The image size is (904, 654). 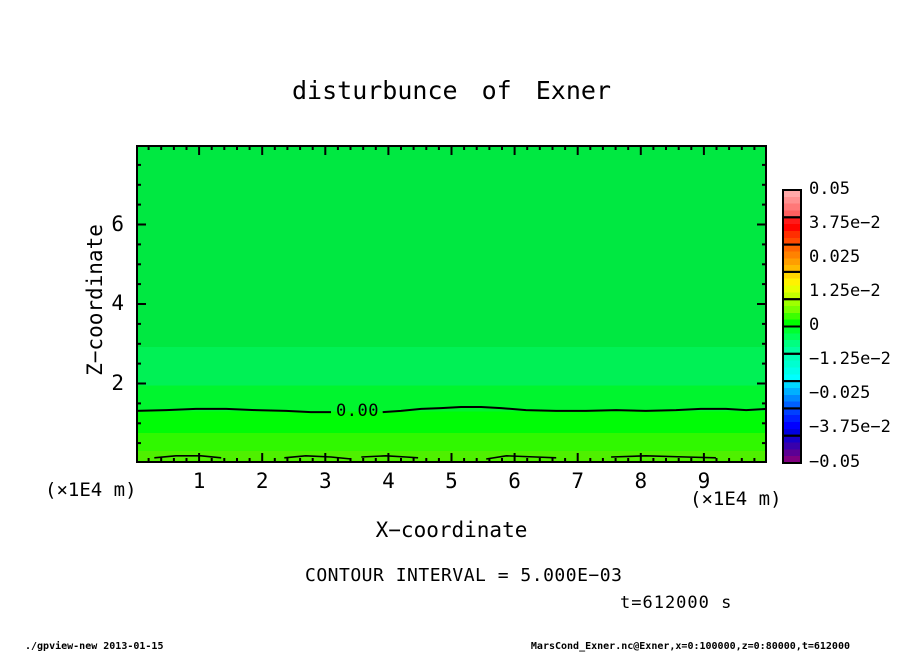 What do you see at coordinates (814, 325) in the screenshot?
I see `colorbar-tick-label: 0` at bounding box center [814, 325].